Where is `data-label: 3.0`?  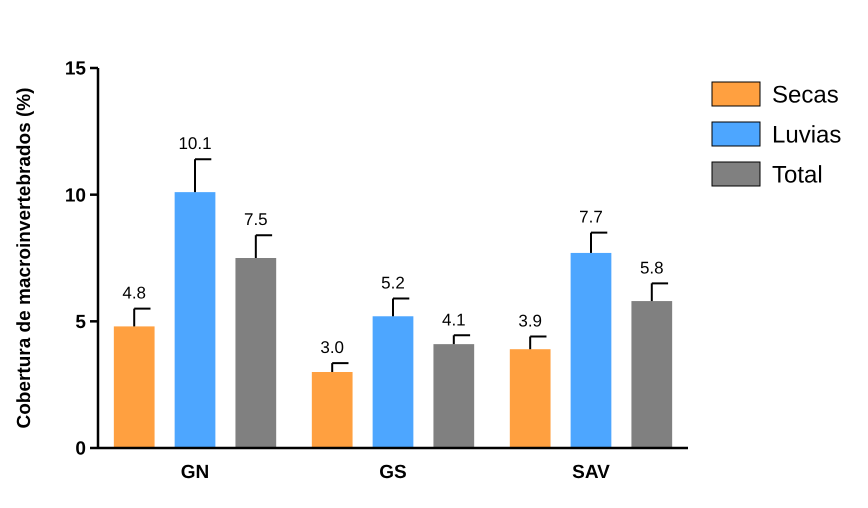
data-label: 3.0 is located at coordinates (332, 348).